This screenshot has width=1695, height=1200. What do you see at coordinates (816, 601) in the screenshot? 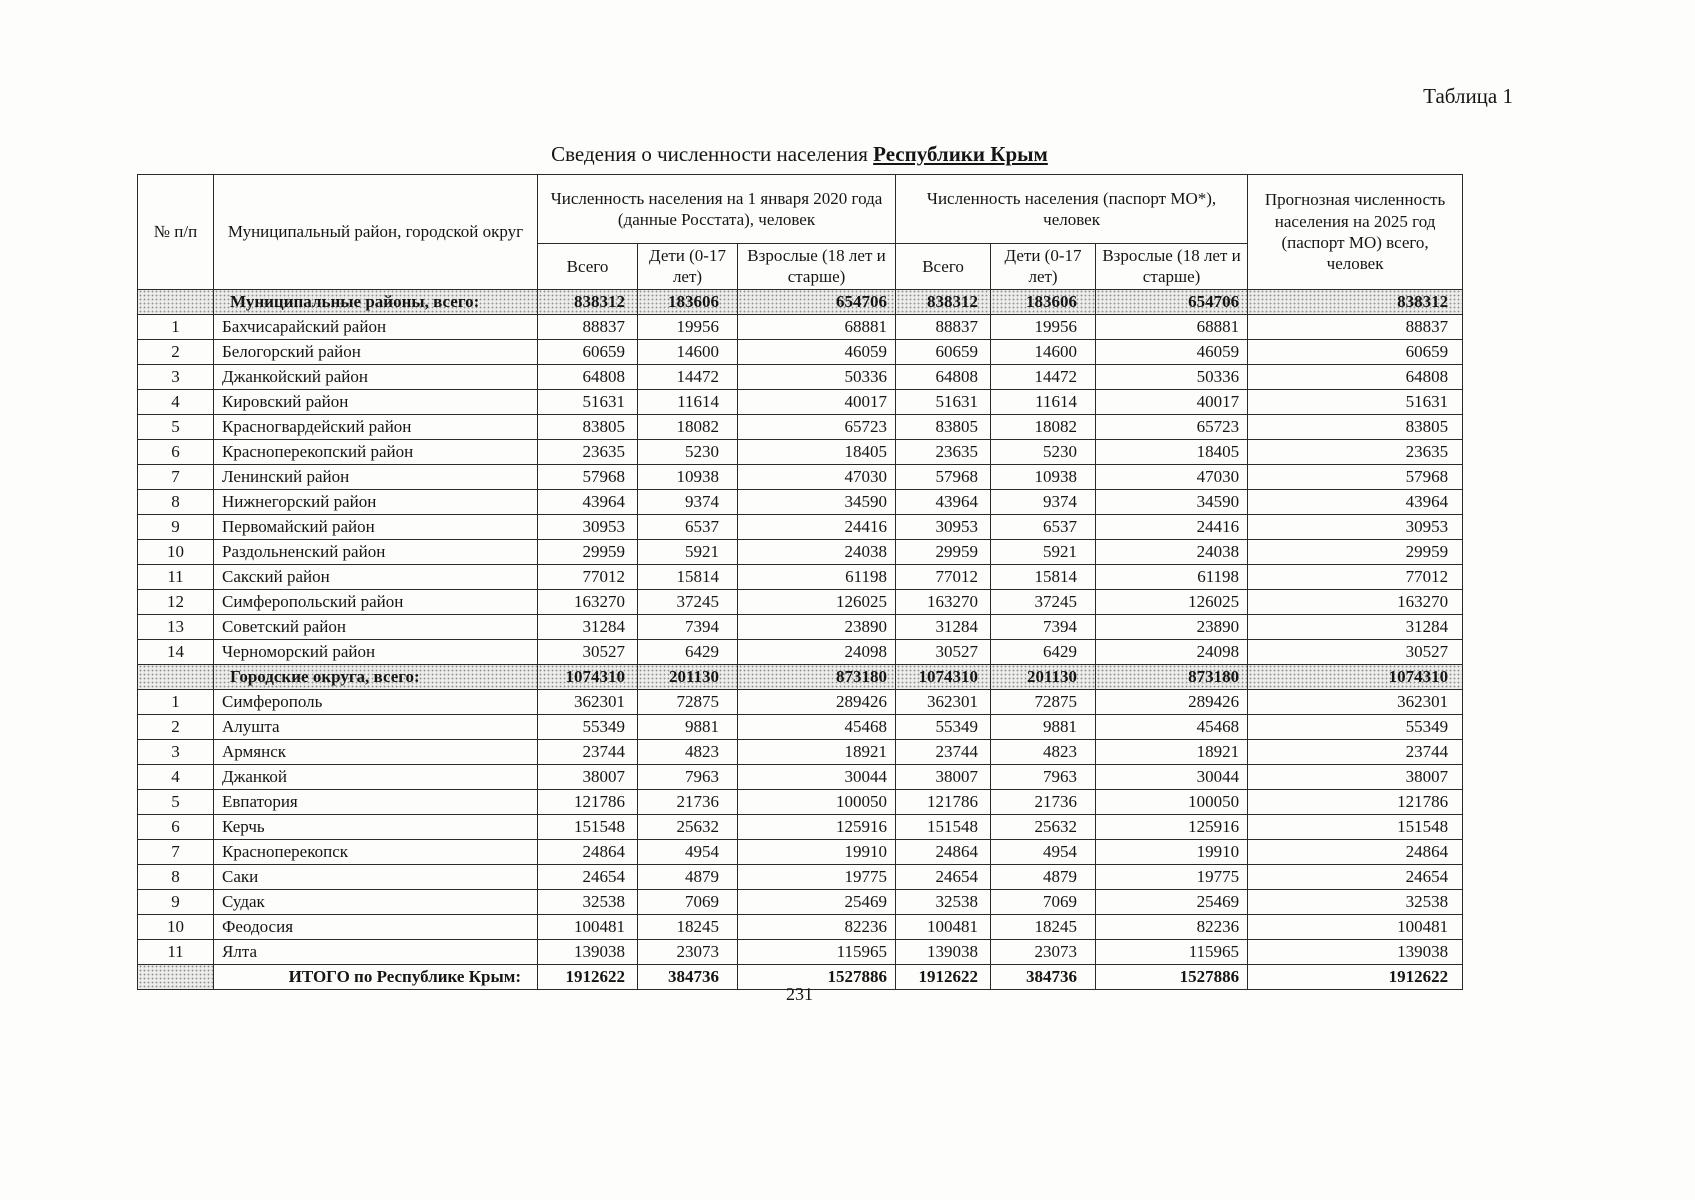
I see `cell-value: 126025` at bounding box center [816, 601].